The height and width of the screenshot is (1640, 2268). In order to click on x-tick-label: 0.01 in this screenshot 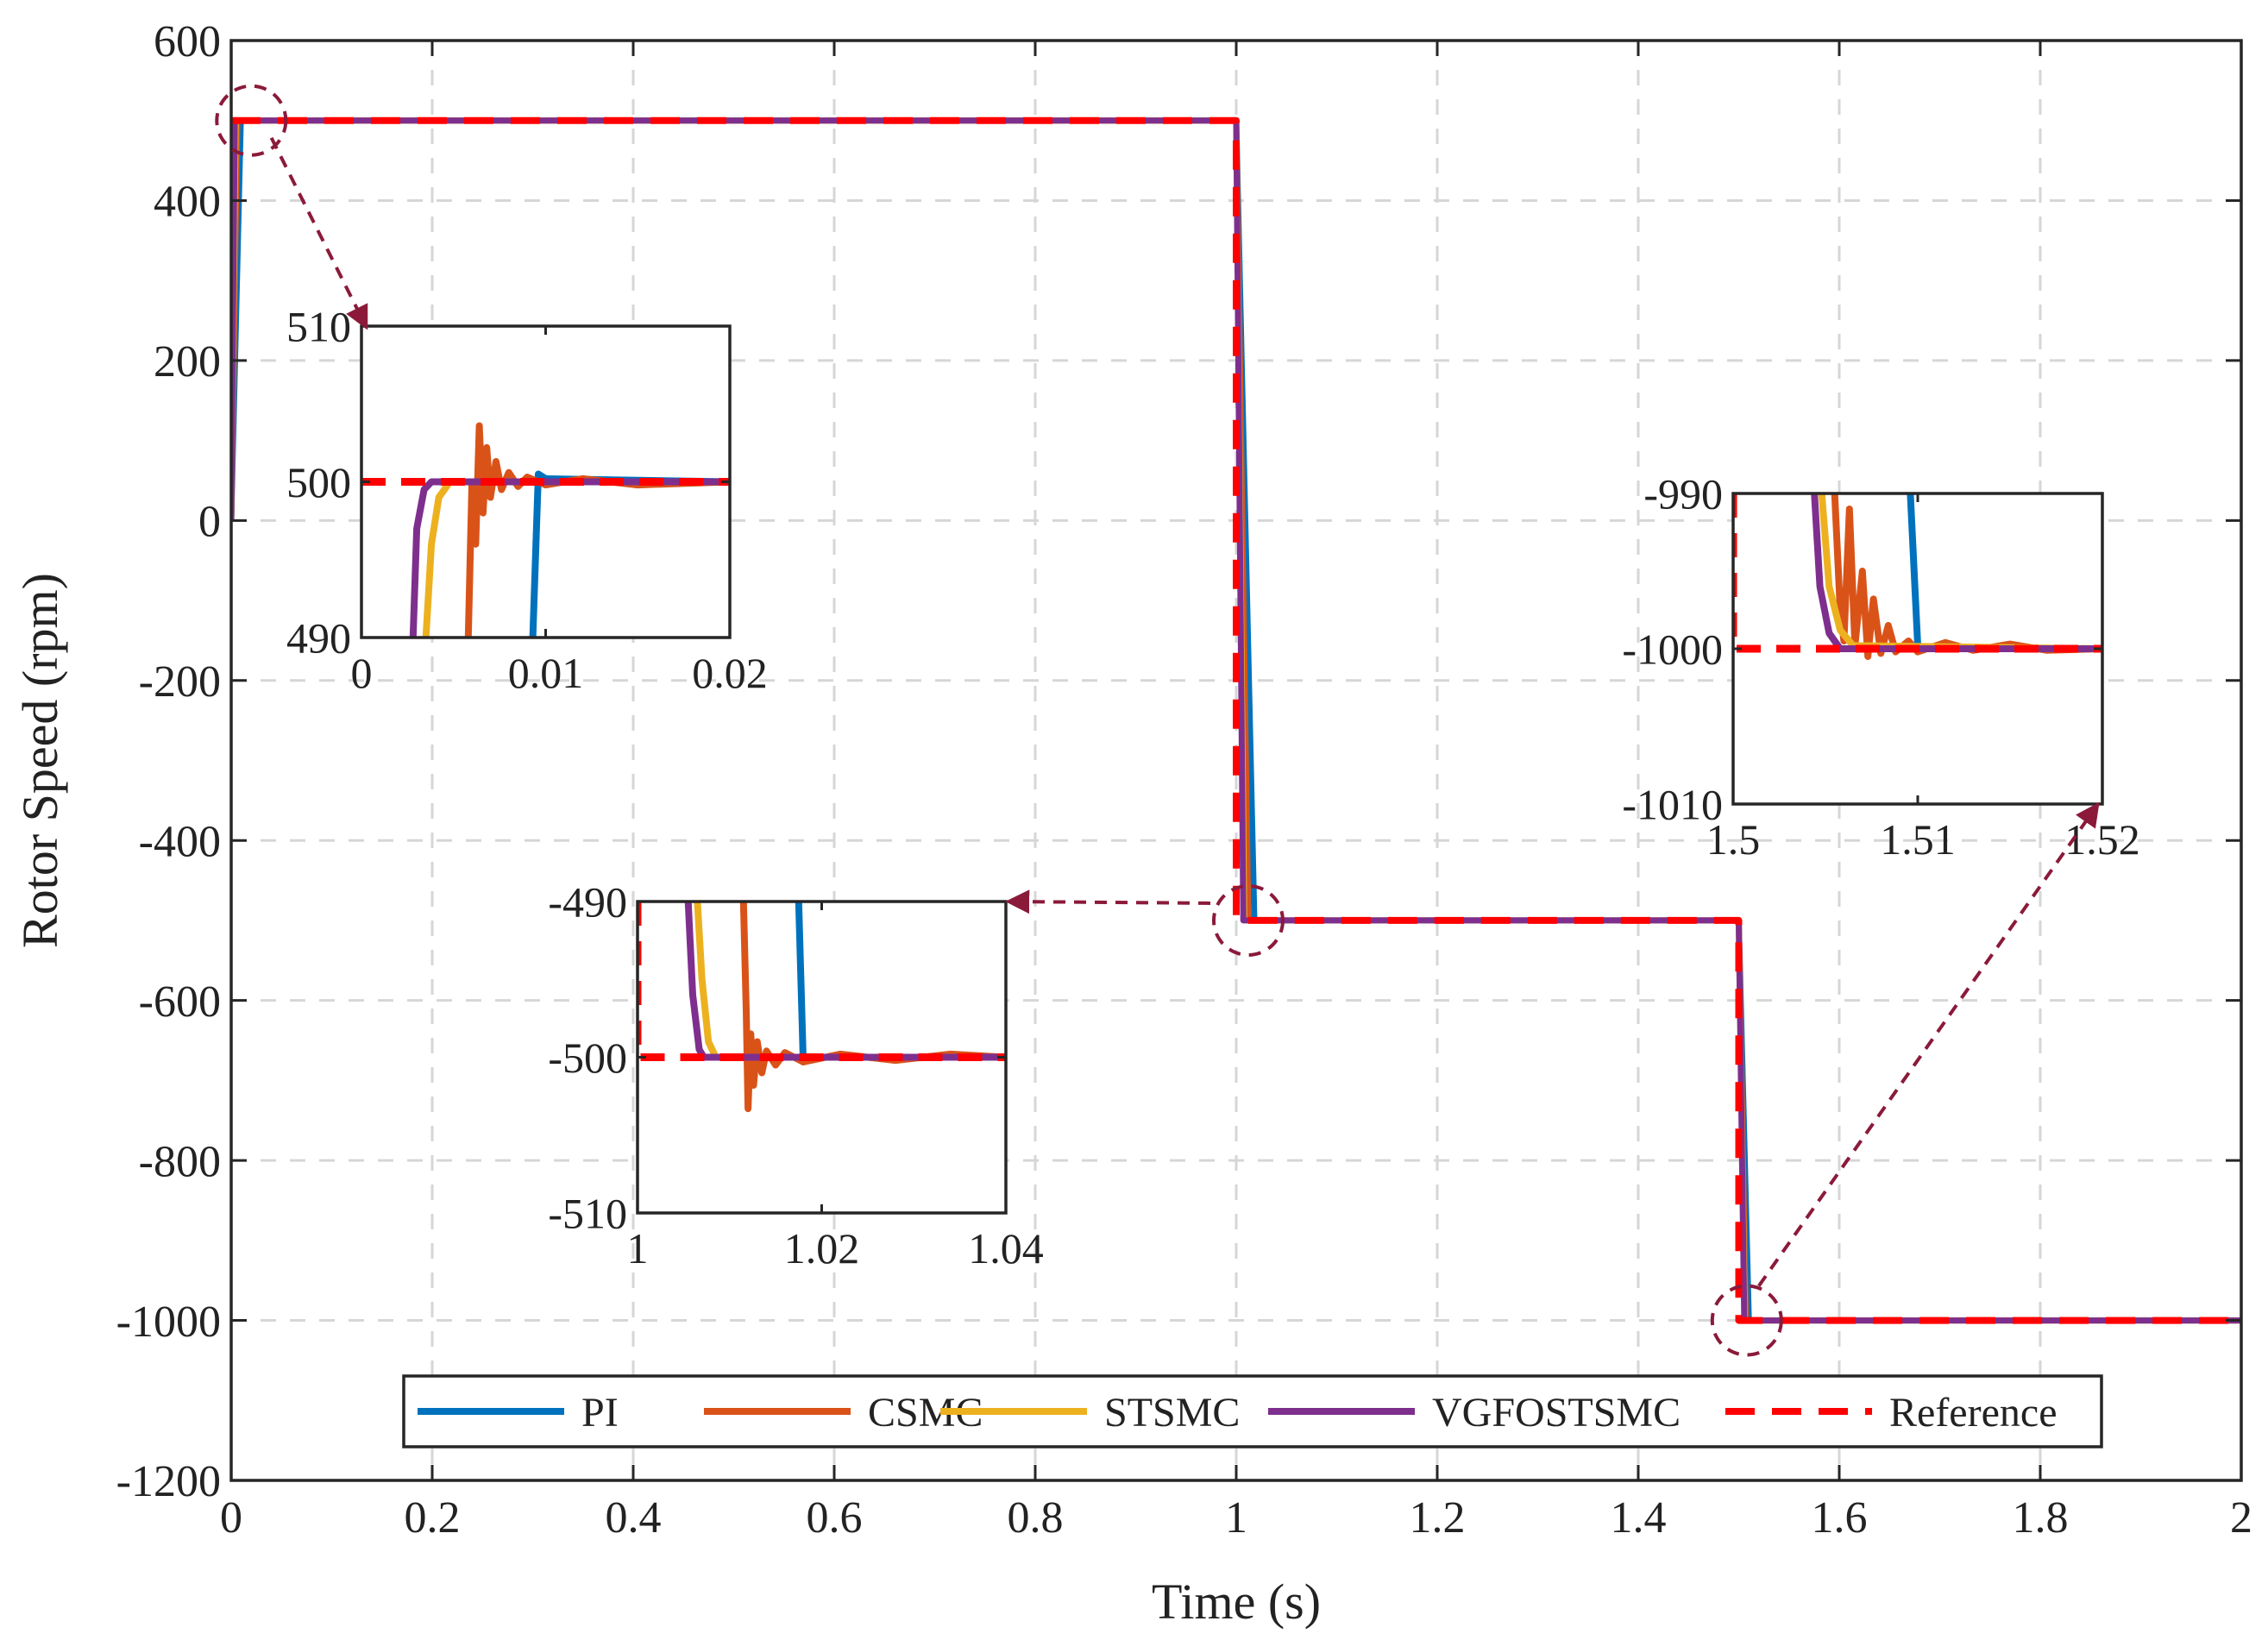, I will do `click(546, 673)`.